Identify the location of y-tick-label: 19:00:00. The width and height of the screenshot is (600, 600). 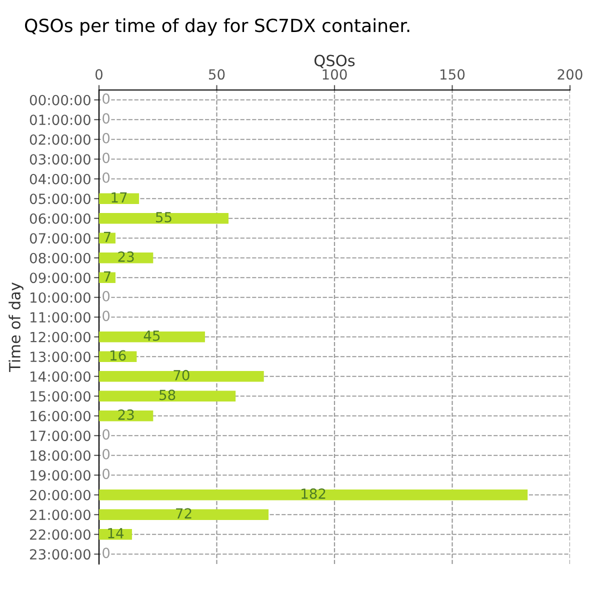
(60, 475).